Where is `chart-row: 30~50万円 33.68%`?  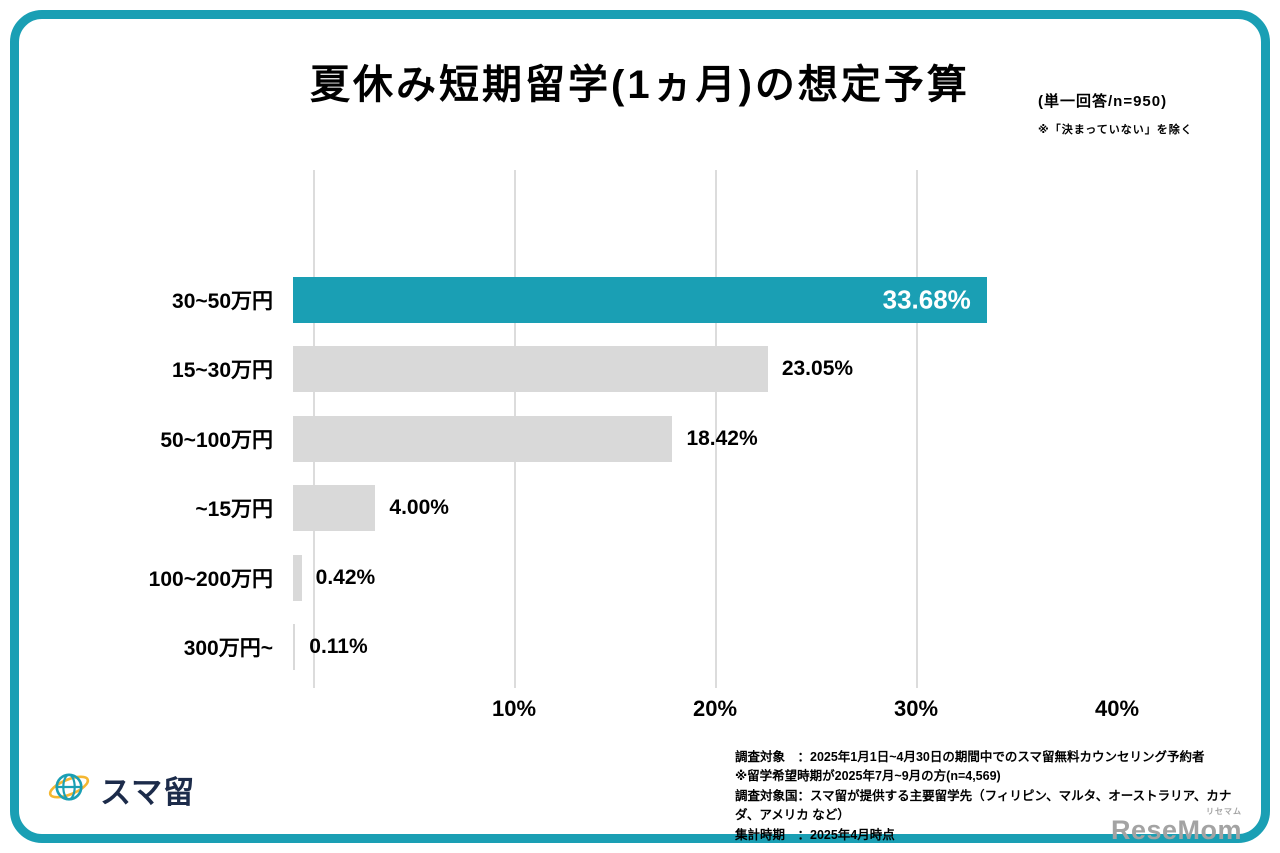
chart-row: 30~50万円 33.68% is located at coordinates (568, 300).